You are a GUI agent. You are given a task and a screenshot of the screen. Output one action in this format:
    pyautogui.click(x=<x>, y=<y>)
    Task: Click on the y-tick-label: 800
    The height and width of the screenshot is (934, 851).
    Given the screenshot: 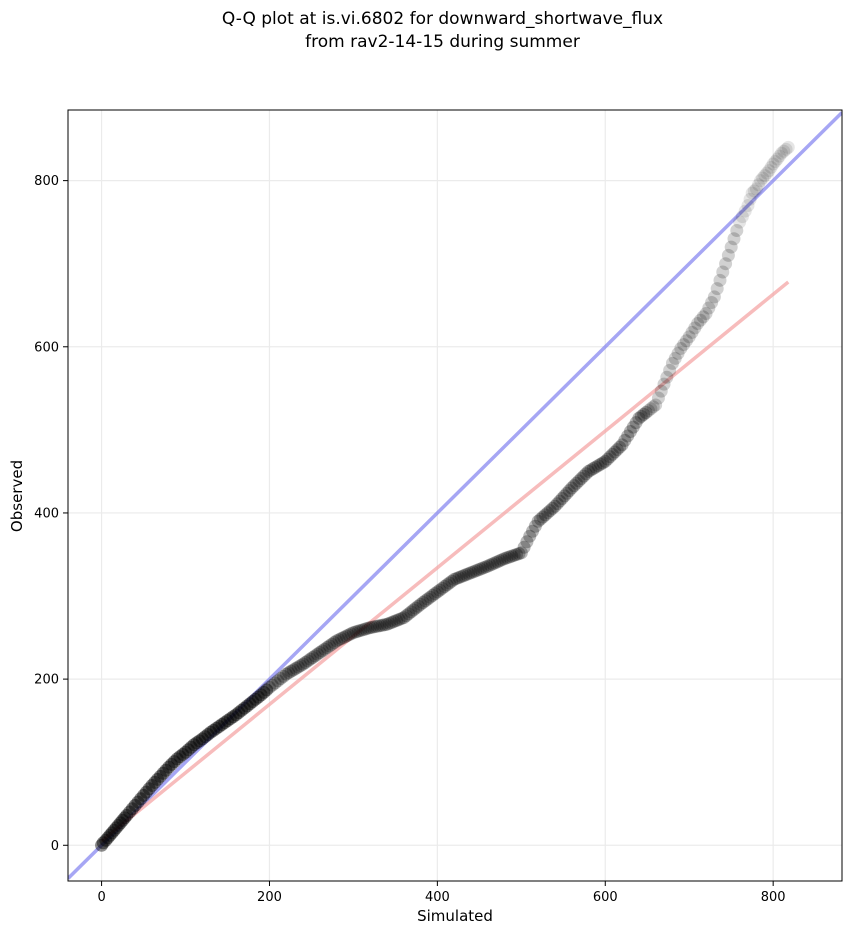 What is the action you would take?
    pyautogui.click(x=46, y=181)
    